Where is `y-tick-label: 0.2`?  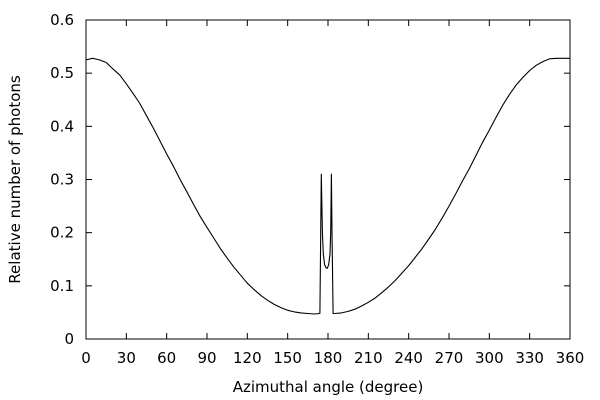
y-tick-label: 0.2 is located at coordinates (62, 233).